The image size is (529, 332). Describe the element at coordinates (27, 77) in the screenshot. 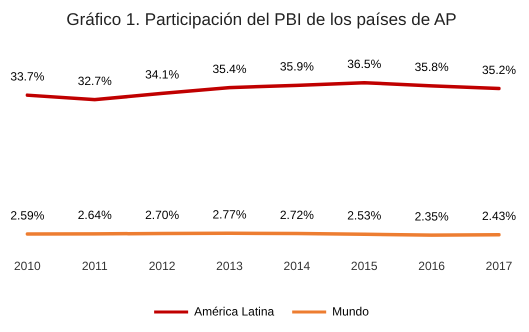

I see `data-label: 33.7%` at that location.